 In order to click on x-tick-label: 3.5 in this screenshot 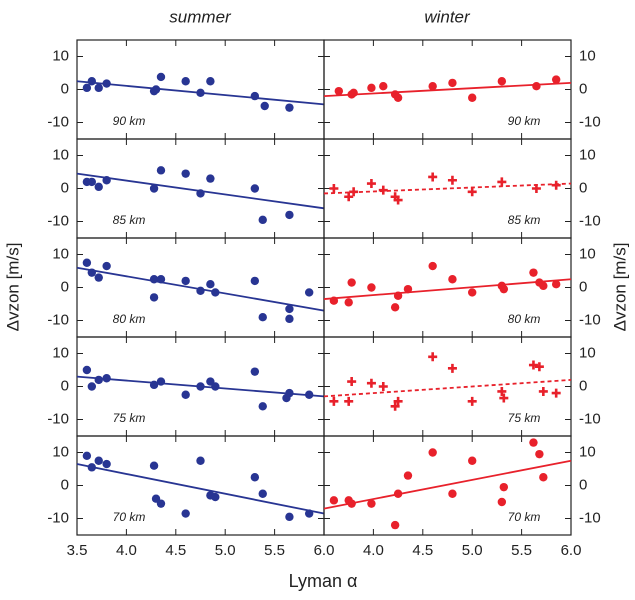, I will do `click(77, 550)`.